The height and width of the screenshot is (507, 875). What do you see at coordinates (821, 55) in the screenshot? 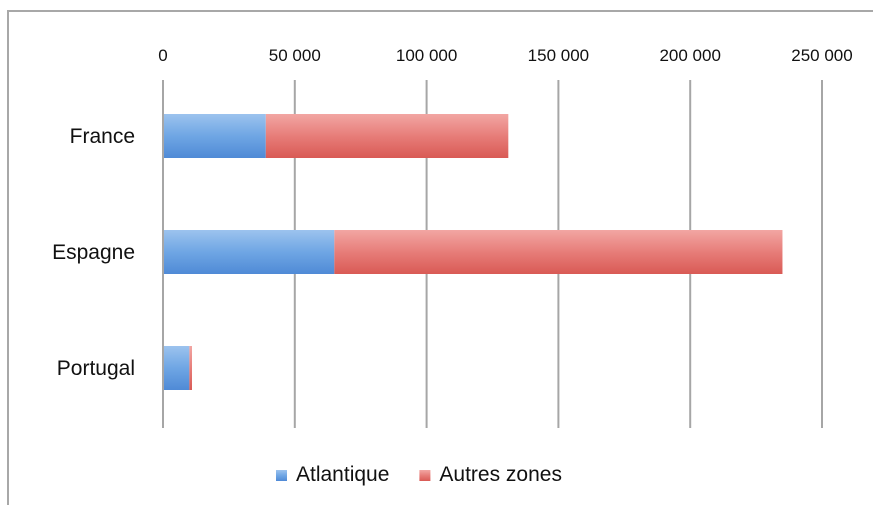
I see `x-tick-label-5: 250 000` at bounding box center [821, 55].